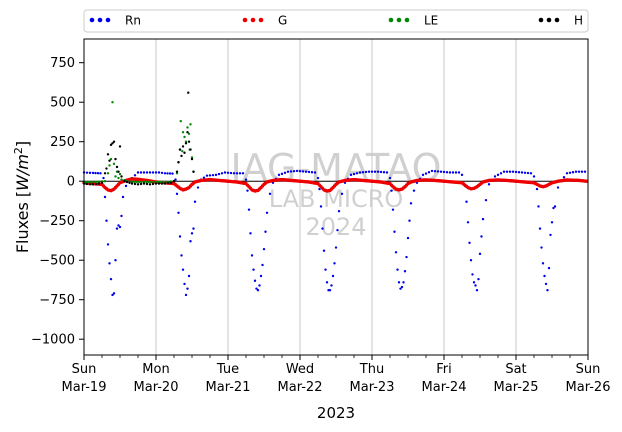 This screenshot has width=622, height=432. What do you see at coordinates (578, 21) in the screenshot?
I see `legend-label: H` at bounding box center [578, 21].